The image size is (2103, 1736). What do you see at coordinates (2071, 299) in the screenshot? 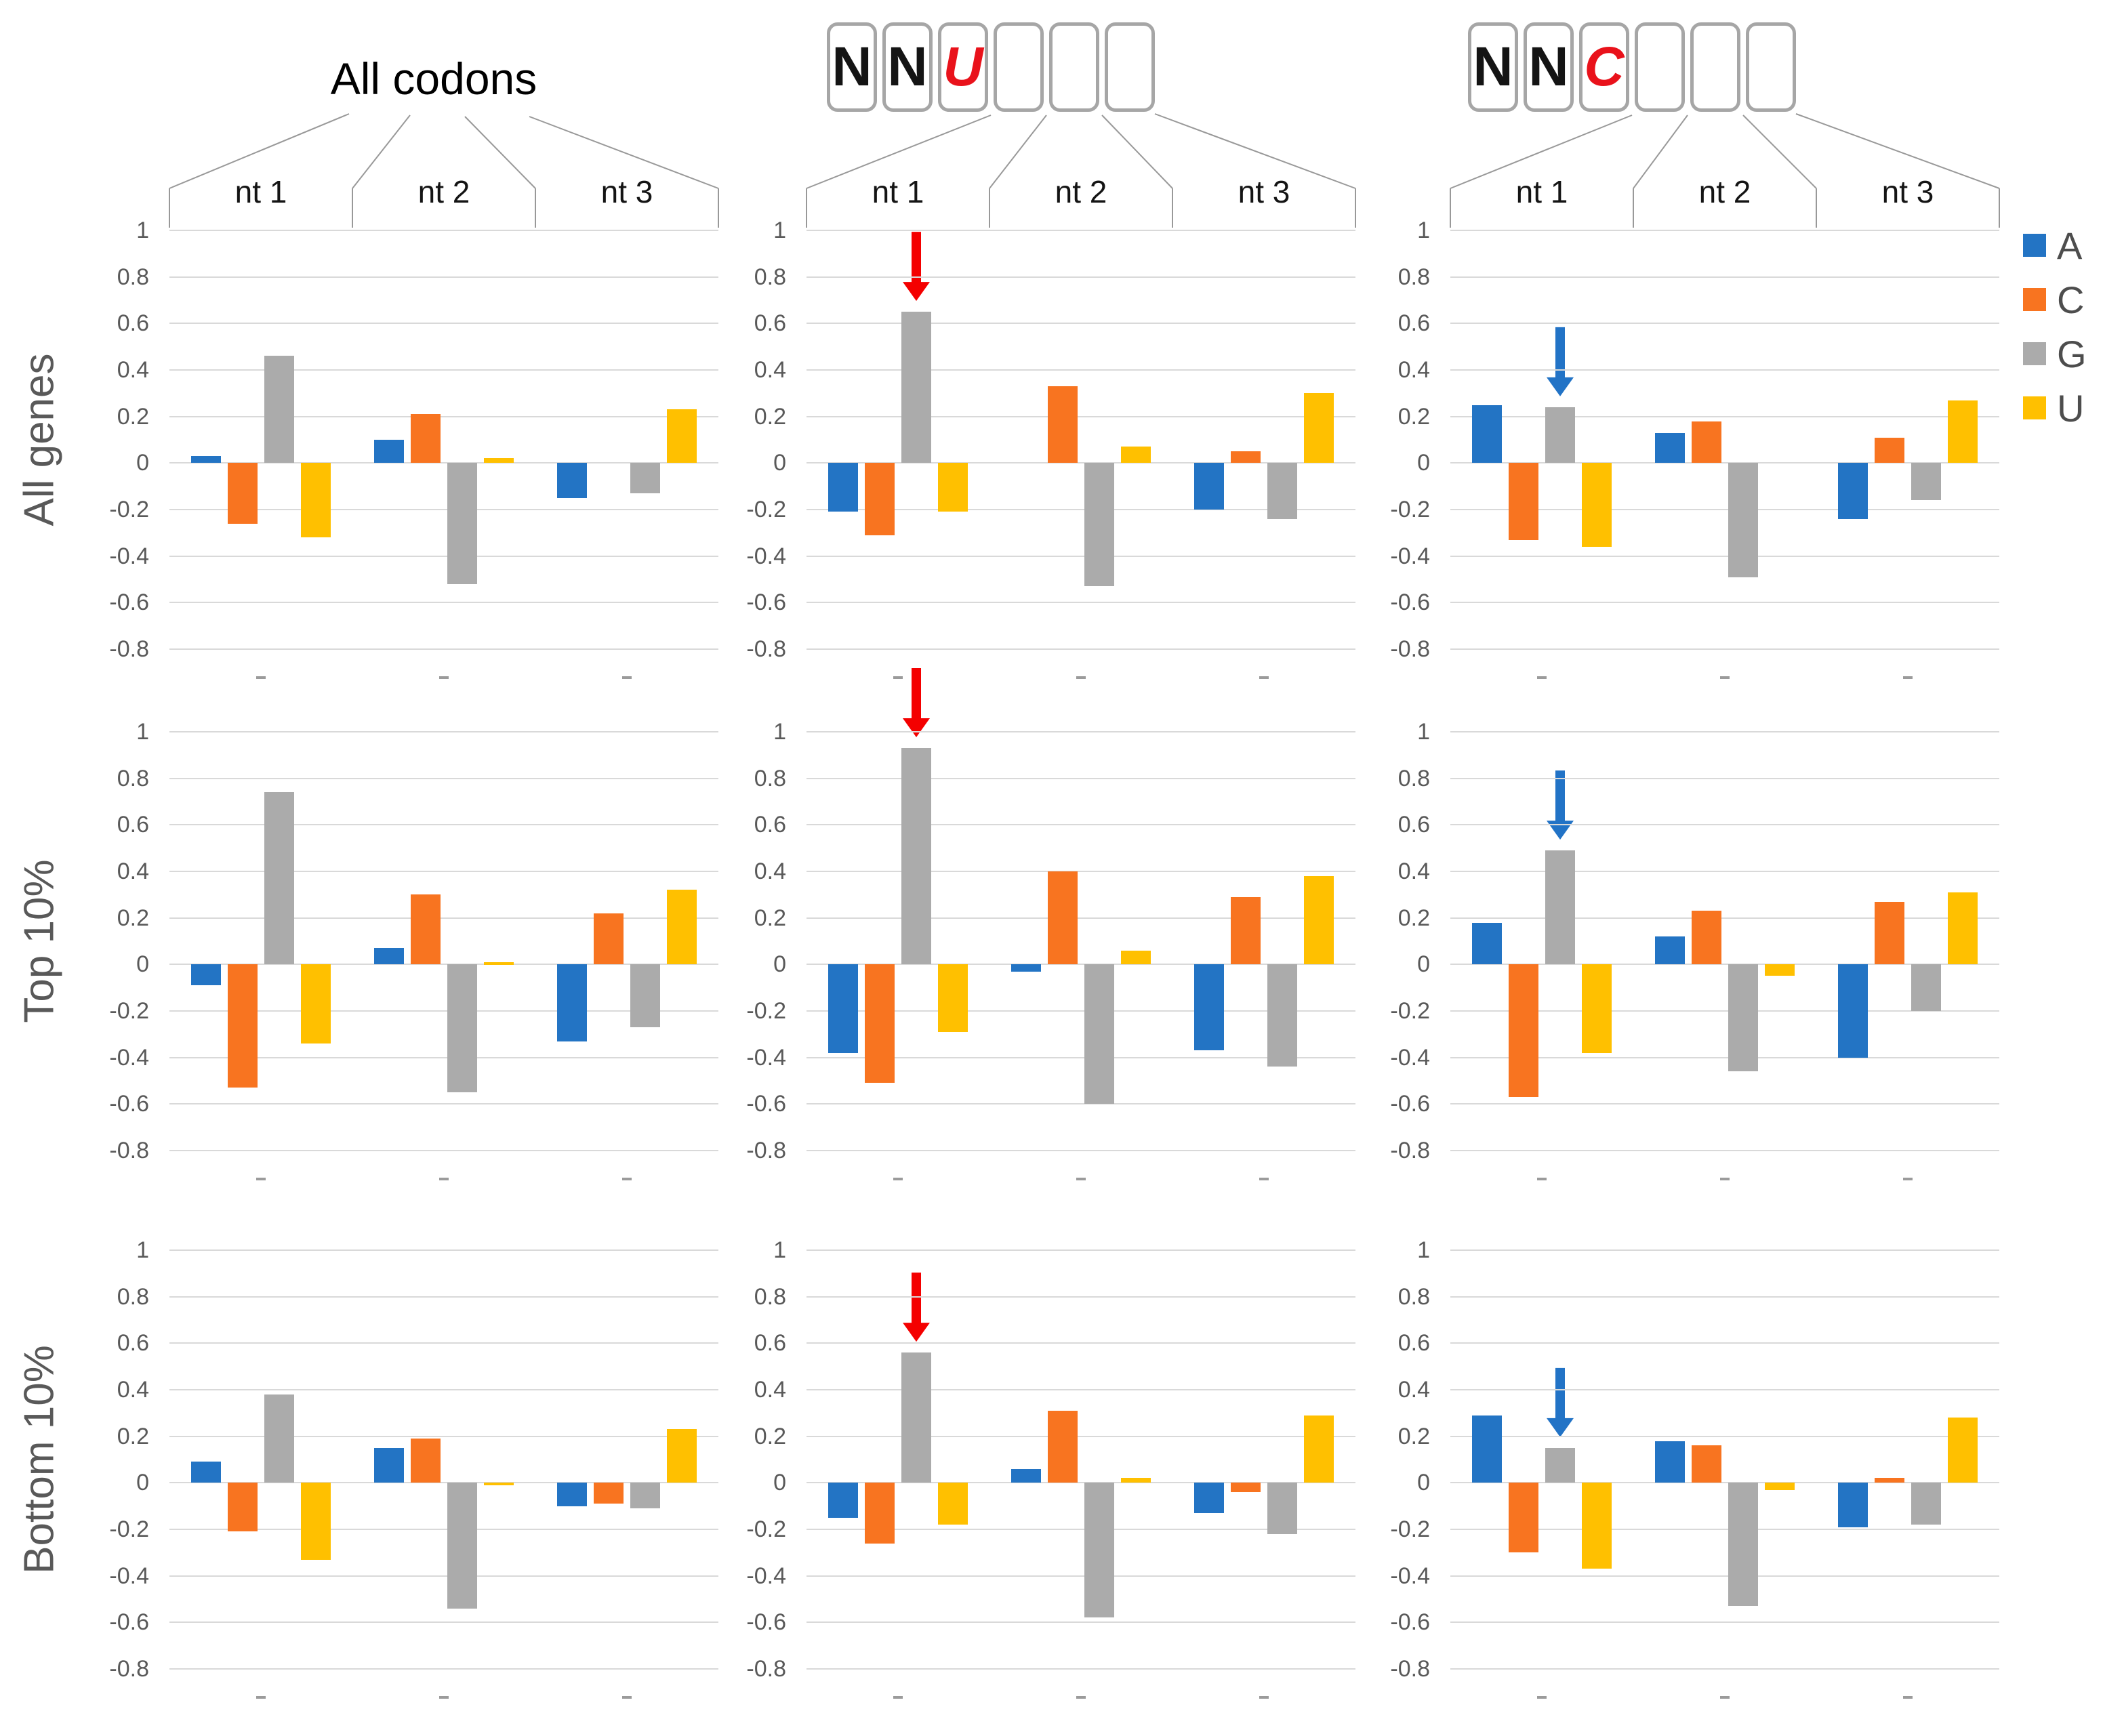
I see `legend-label-c: C` at bounding box center [2071, 299].